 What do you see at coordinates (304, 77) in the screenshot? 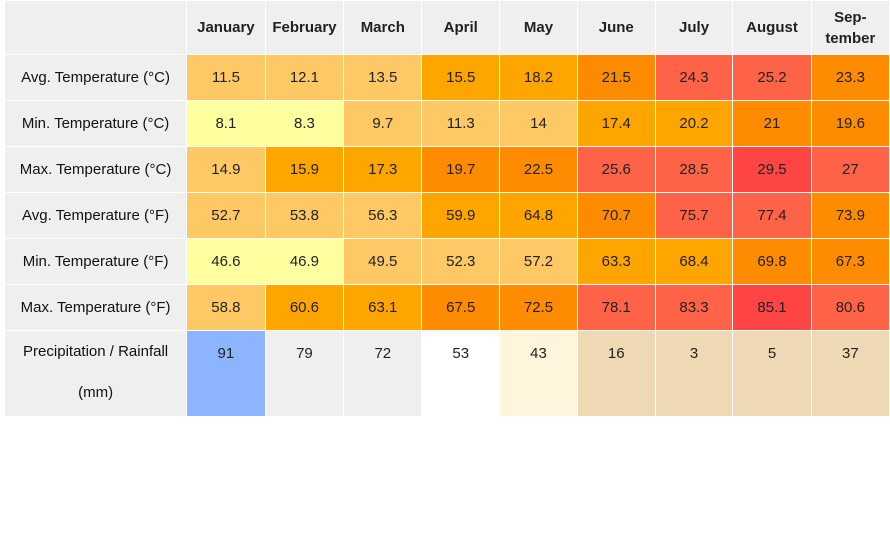
I see `table-cell: 12.1` at bounding box center [304, 77].